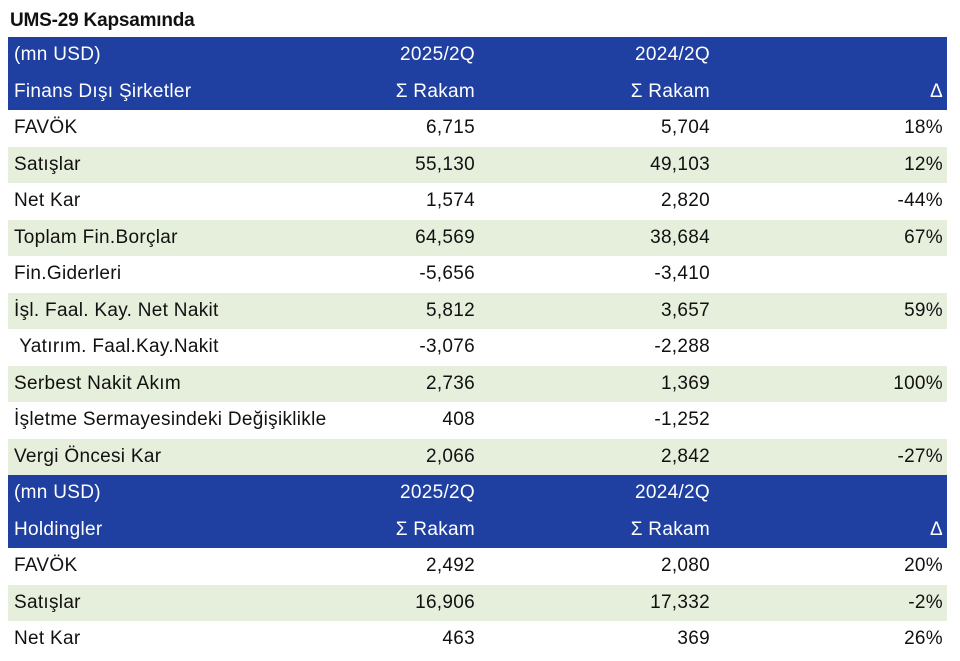 The height and width of the screenshot is (661, 960). I want to click on value-cell: 2,492, so click(419, 566).